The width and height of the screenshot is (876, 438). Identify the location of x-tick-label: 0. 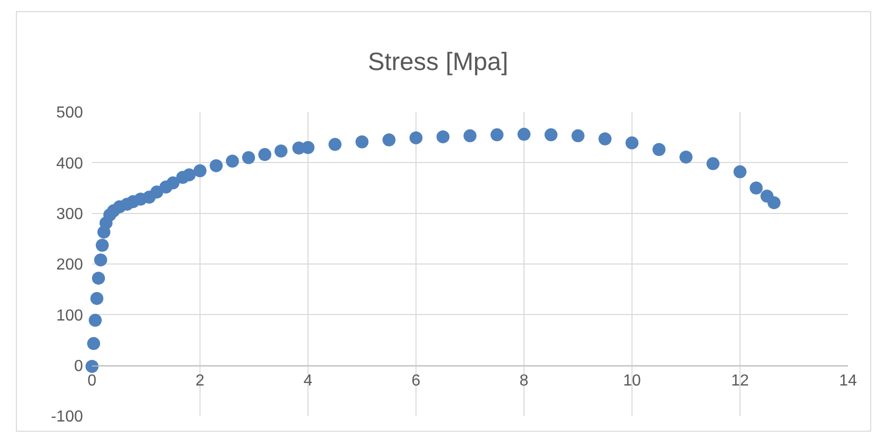
(92, 381).